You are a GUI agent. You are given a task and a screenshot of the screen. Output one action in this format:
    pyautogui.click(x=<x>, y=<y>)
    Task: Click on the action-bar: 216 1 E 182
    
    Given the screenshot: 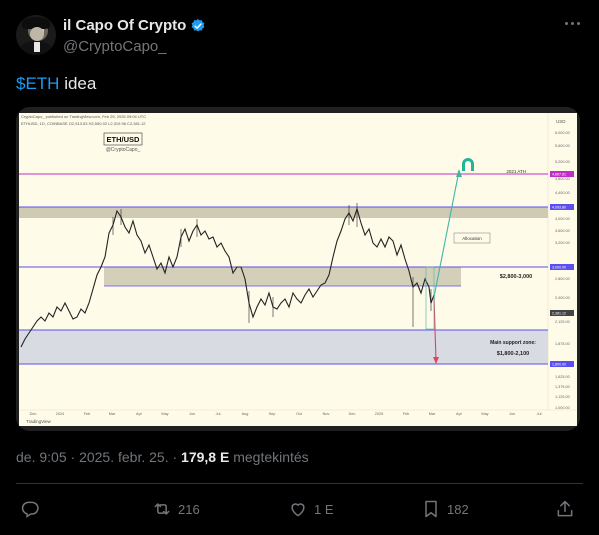 What is the action you would take?
    pyautogui.click(x=299, y=509)
    